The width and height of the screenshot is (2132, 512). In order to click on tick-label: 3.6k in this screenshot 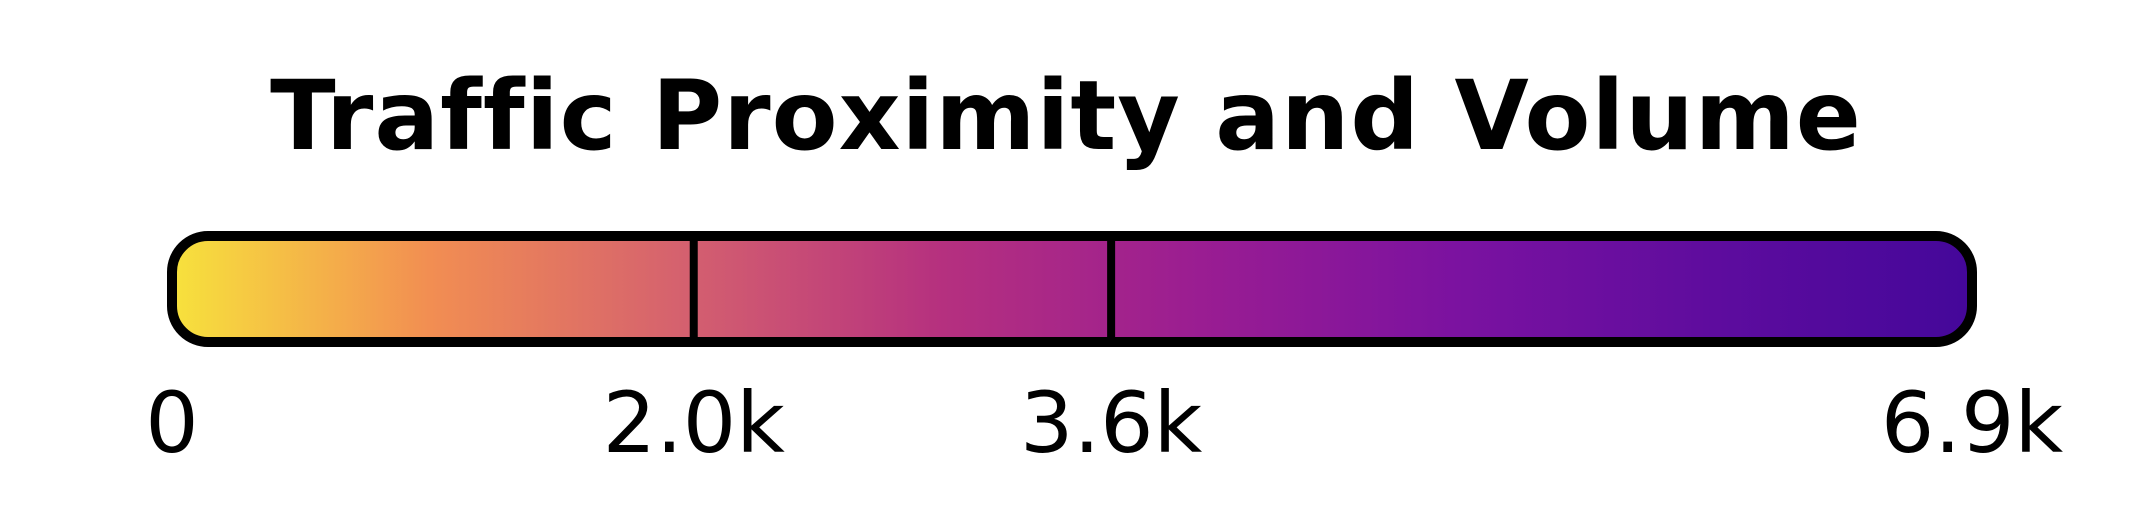, I will do `click(1111, 423)`.